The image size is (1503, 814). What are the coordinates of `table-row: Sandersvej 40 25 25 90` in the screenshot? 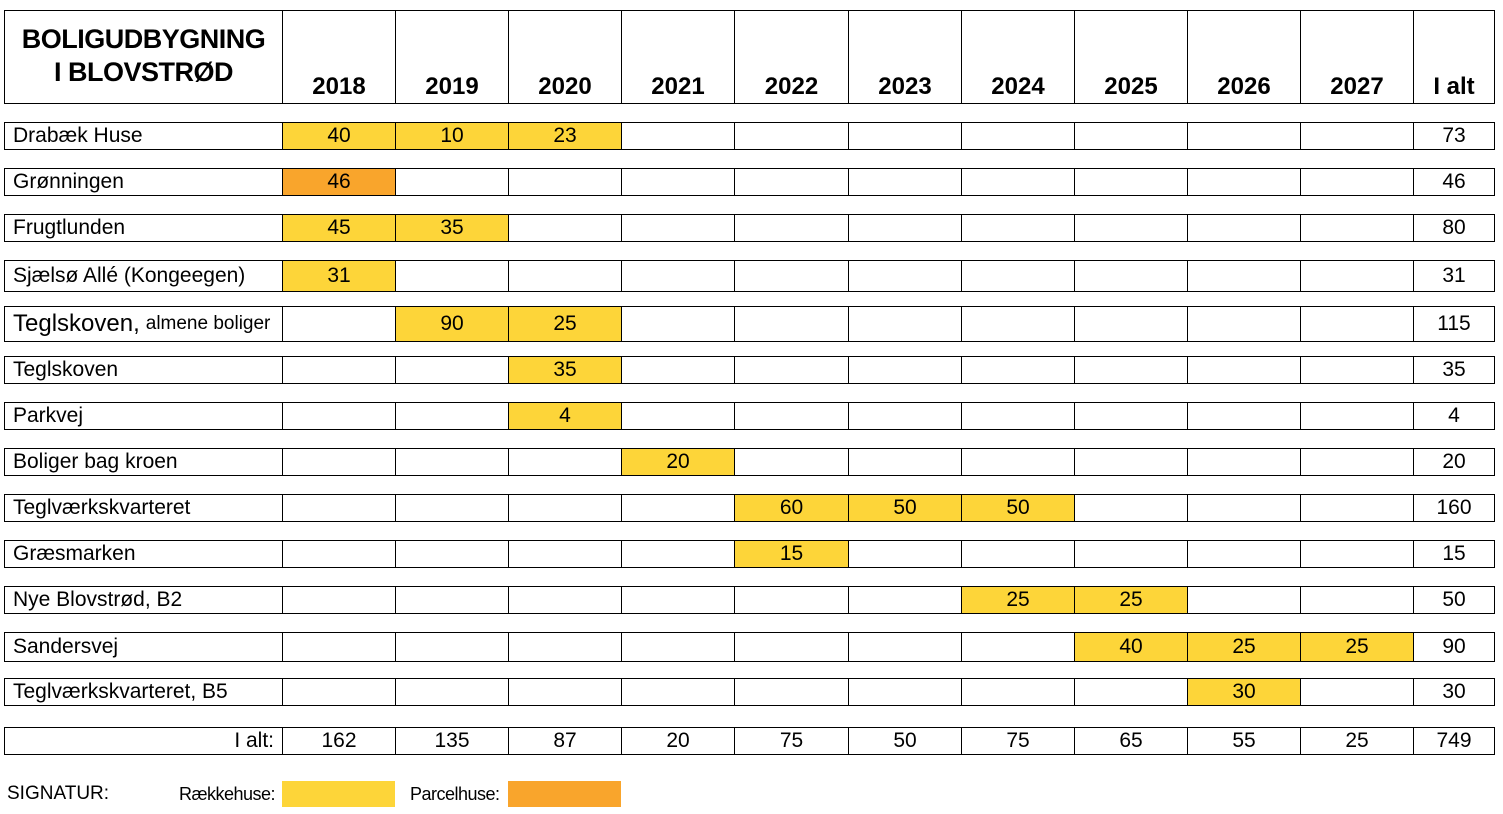 It's located at (749, 647).